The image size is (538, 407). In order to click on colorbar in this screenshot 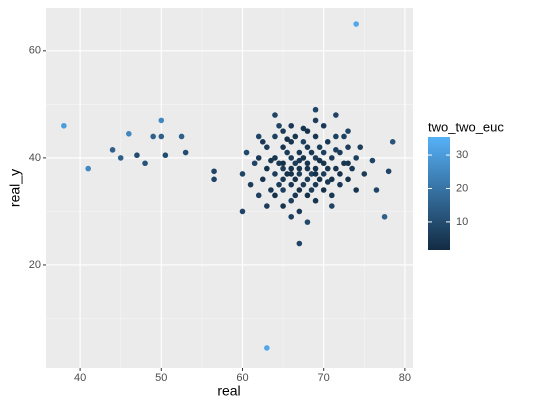, I will do `click(439, 193)`.